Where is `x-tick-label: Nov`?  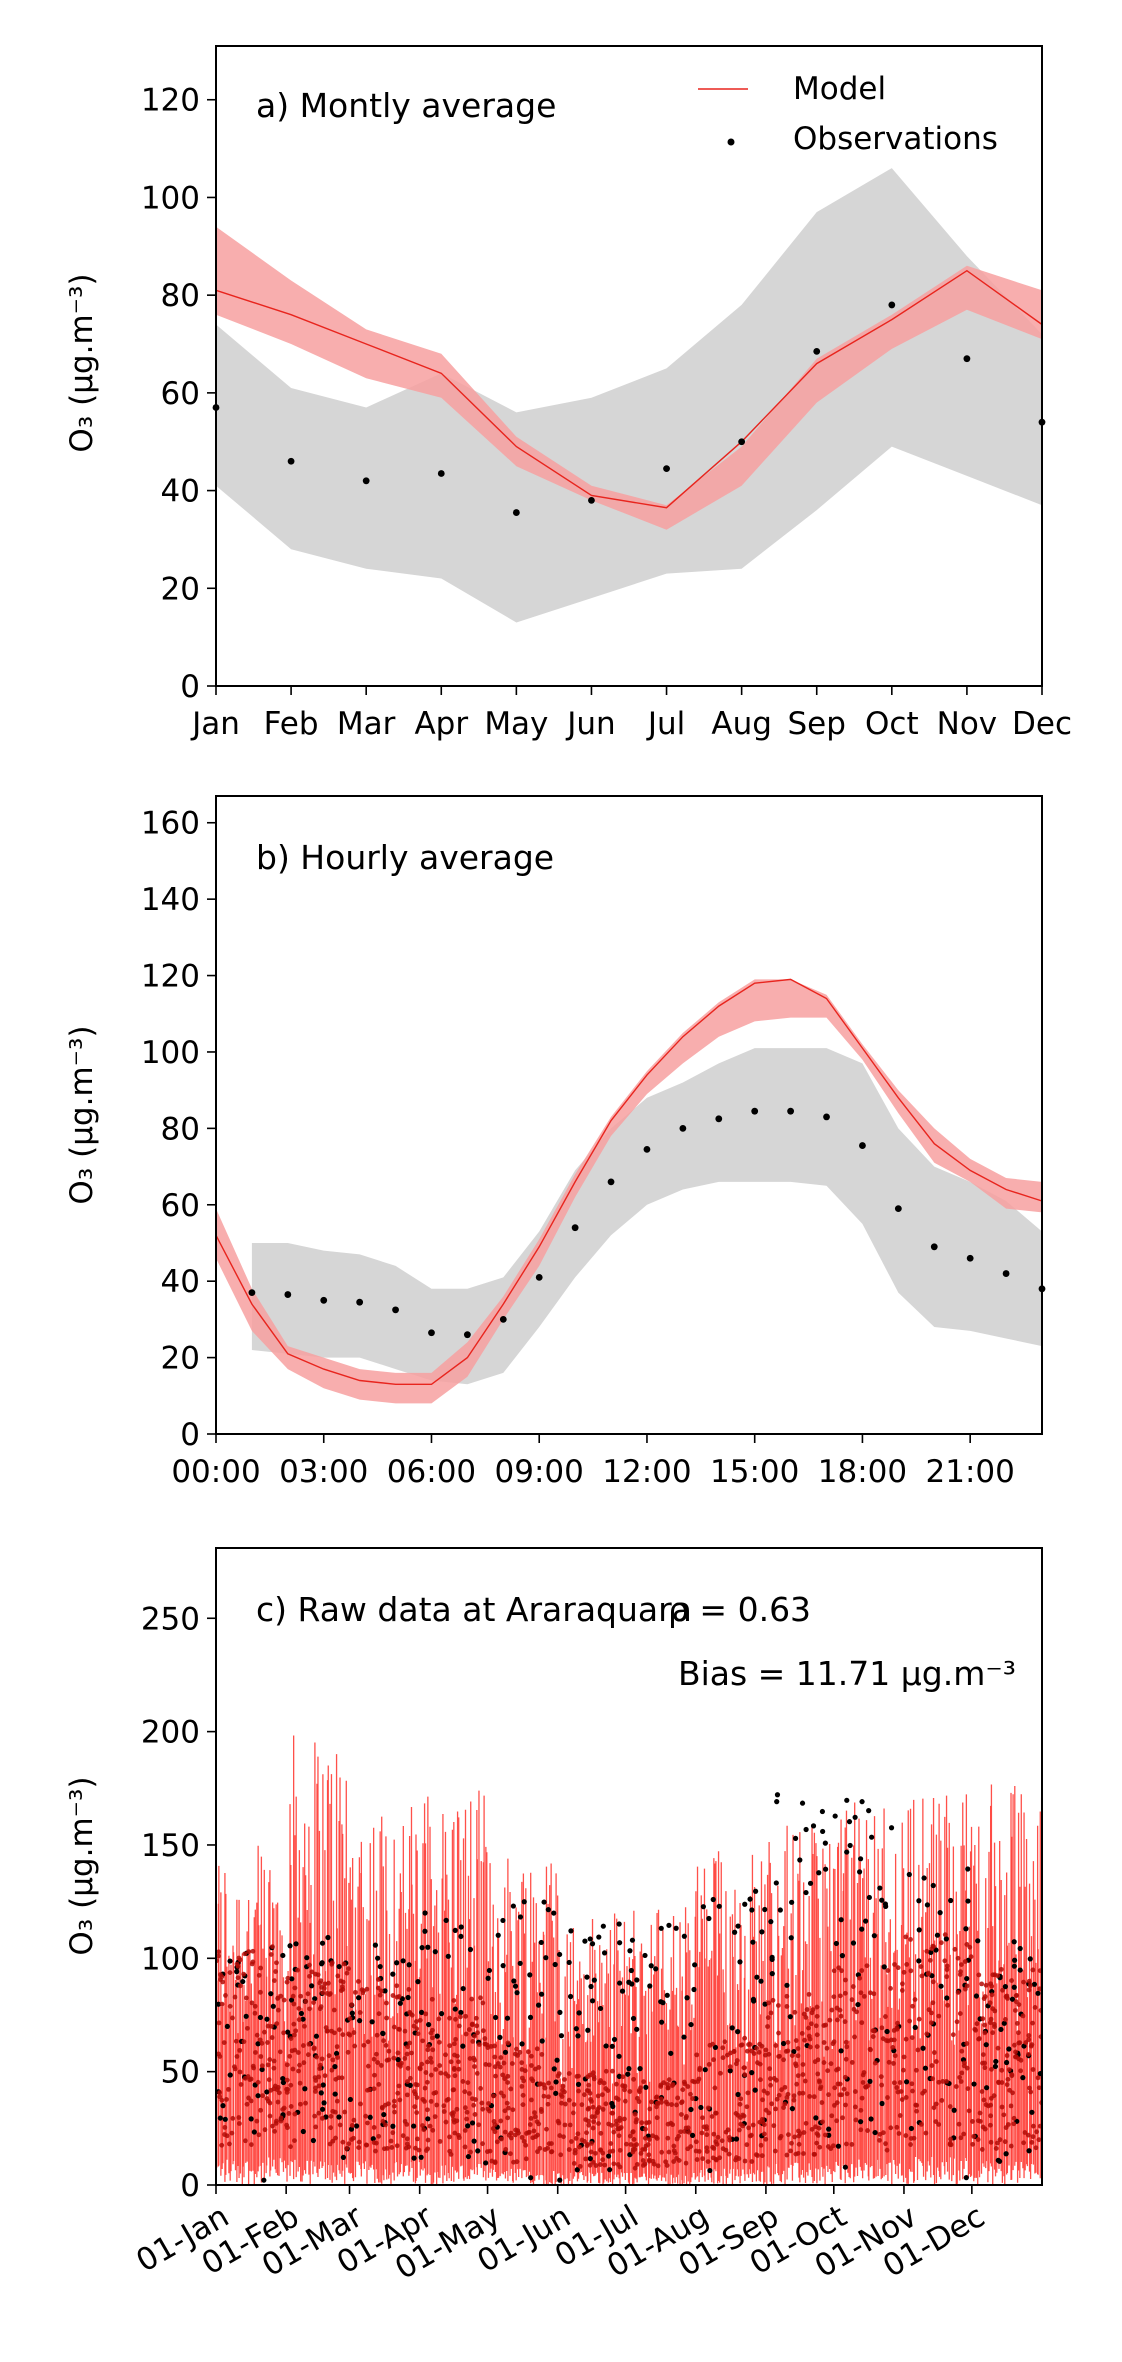 x-tick-label: Nov is located at coordinates (967, 724).